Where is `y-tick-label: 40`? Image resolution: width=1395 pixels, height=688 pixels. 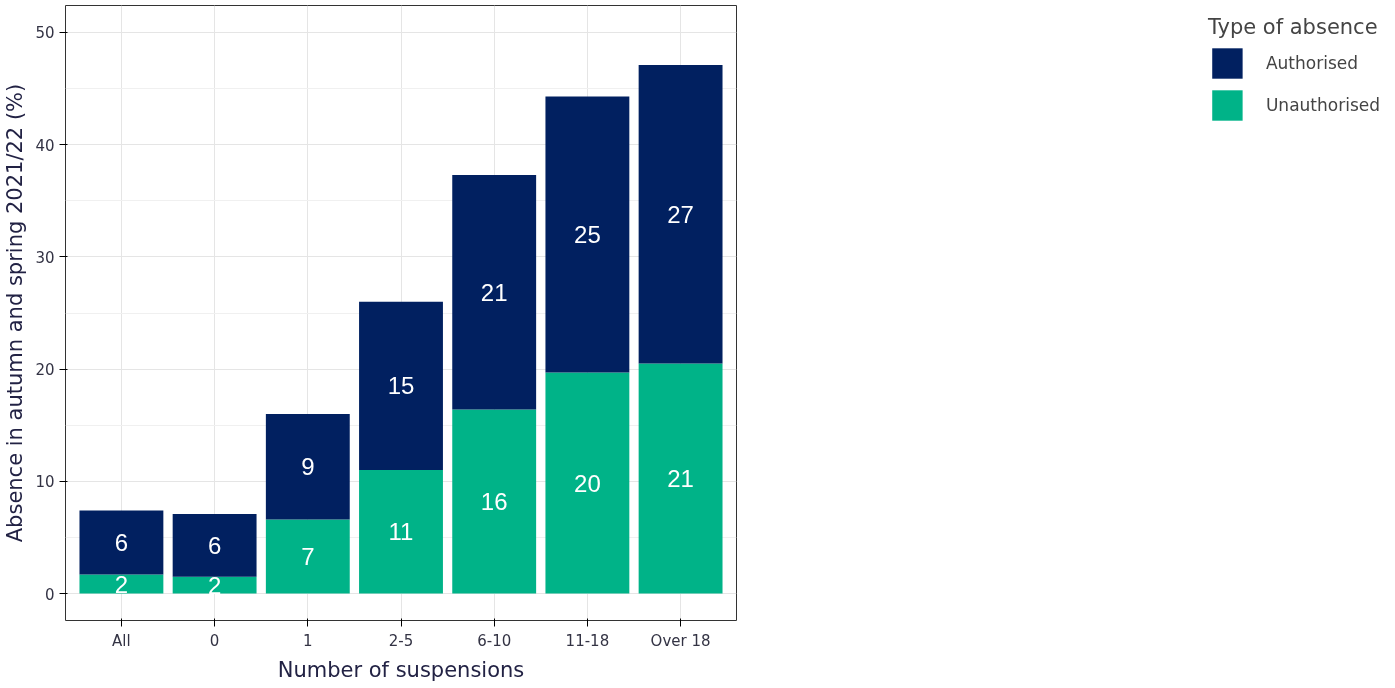 y-tick-label: 40 is located at coordinates (45, 145).